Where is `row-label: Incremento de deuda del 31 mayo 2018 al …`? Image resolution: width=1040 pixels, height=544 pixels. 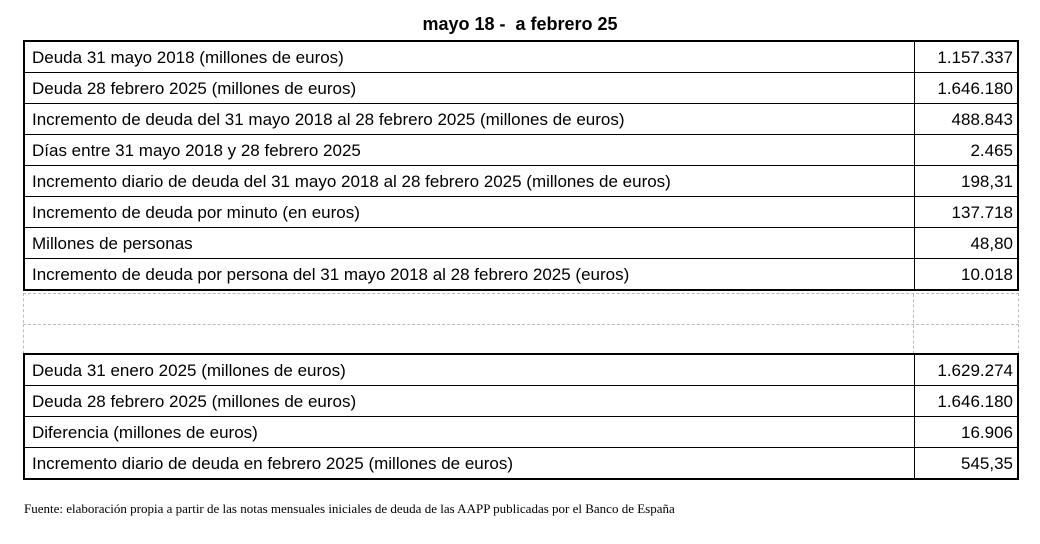
row-label: Incremento de deuda del 31 mayo 2018 al … is located at coordinates (328, 119).